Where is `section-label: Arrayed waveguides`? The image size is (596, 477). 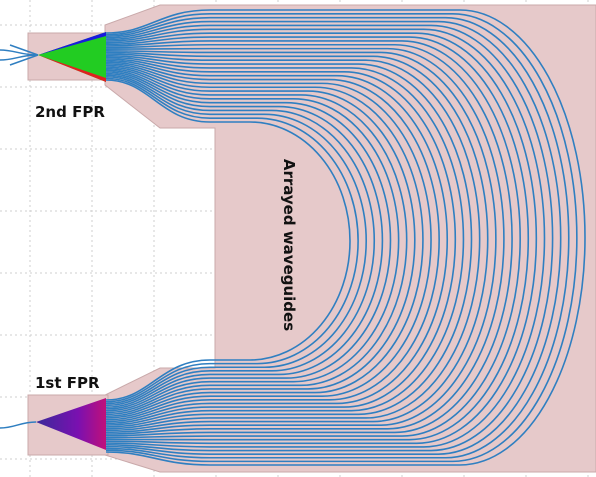 section-label: Arrayed waveguides is located at coordinates (289, 245).